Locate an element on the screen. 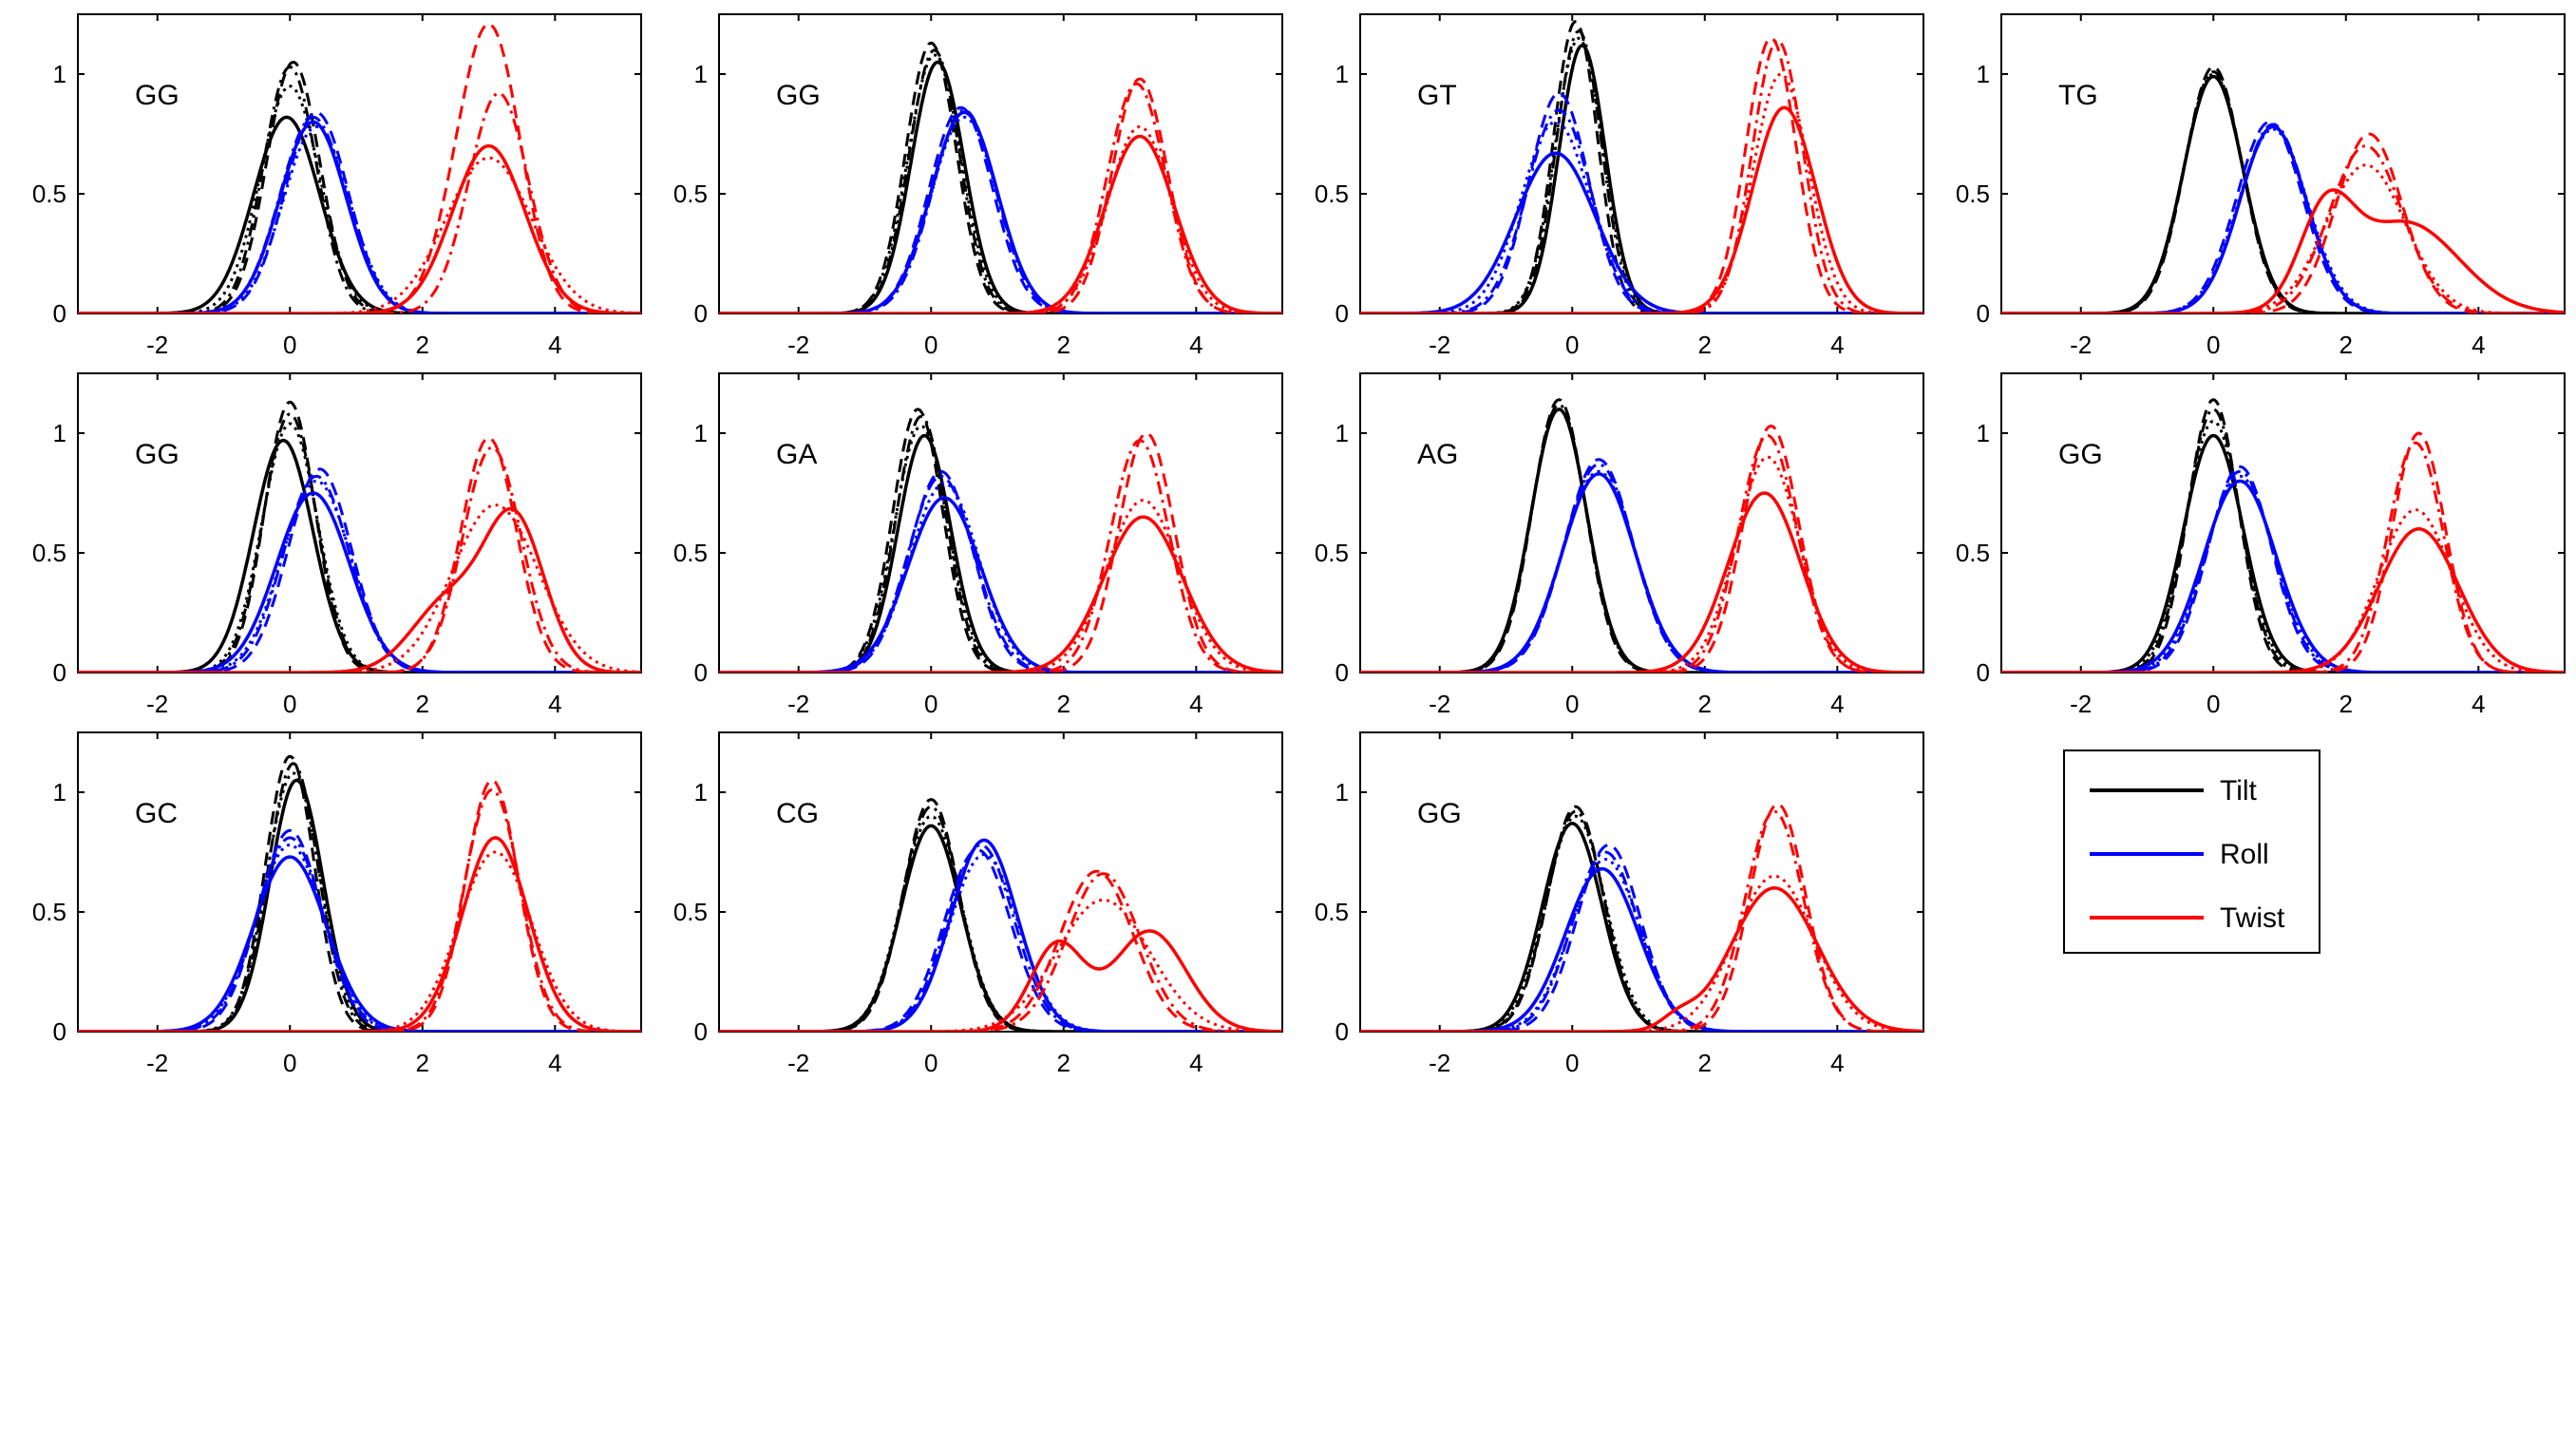 The image size is (2576, 1442). tilt-dashdot-curve is located at coordinates (359, 542).